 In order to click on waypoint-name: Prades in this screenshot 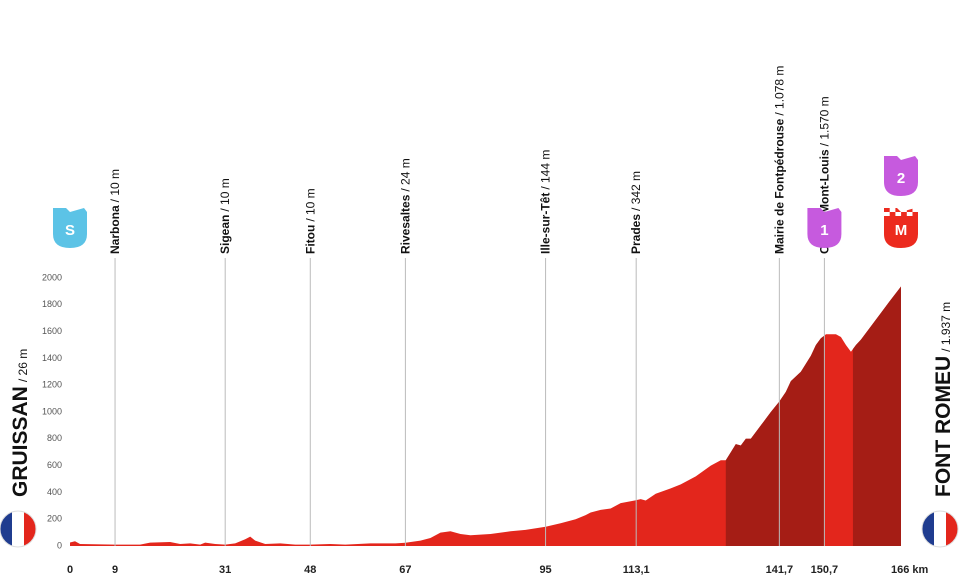, I will do `click(636, 234)`.